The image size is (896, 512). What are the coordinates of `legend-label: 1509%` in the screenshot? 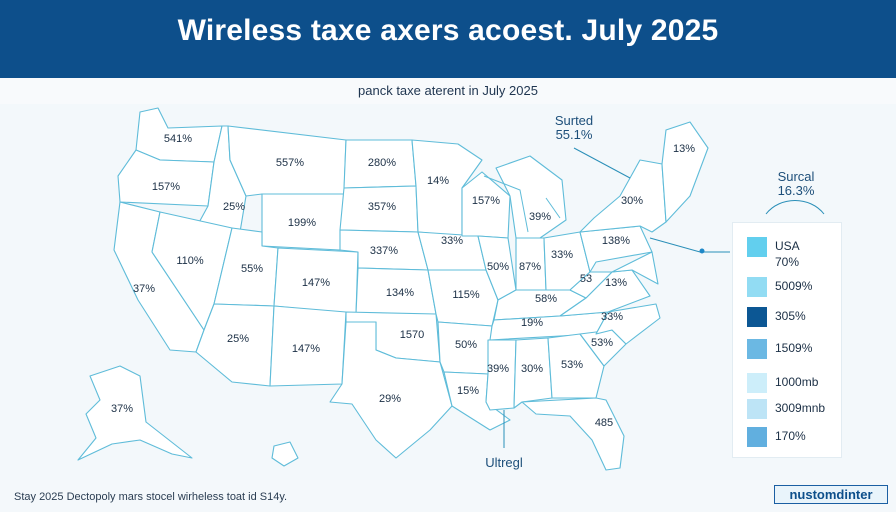 It's located at (794, 348).